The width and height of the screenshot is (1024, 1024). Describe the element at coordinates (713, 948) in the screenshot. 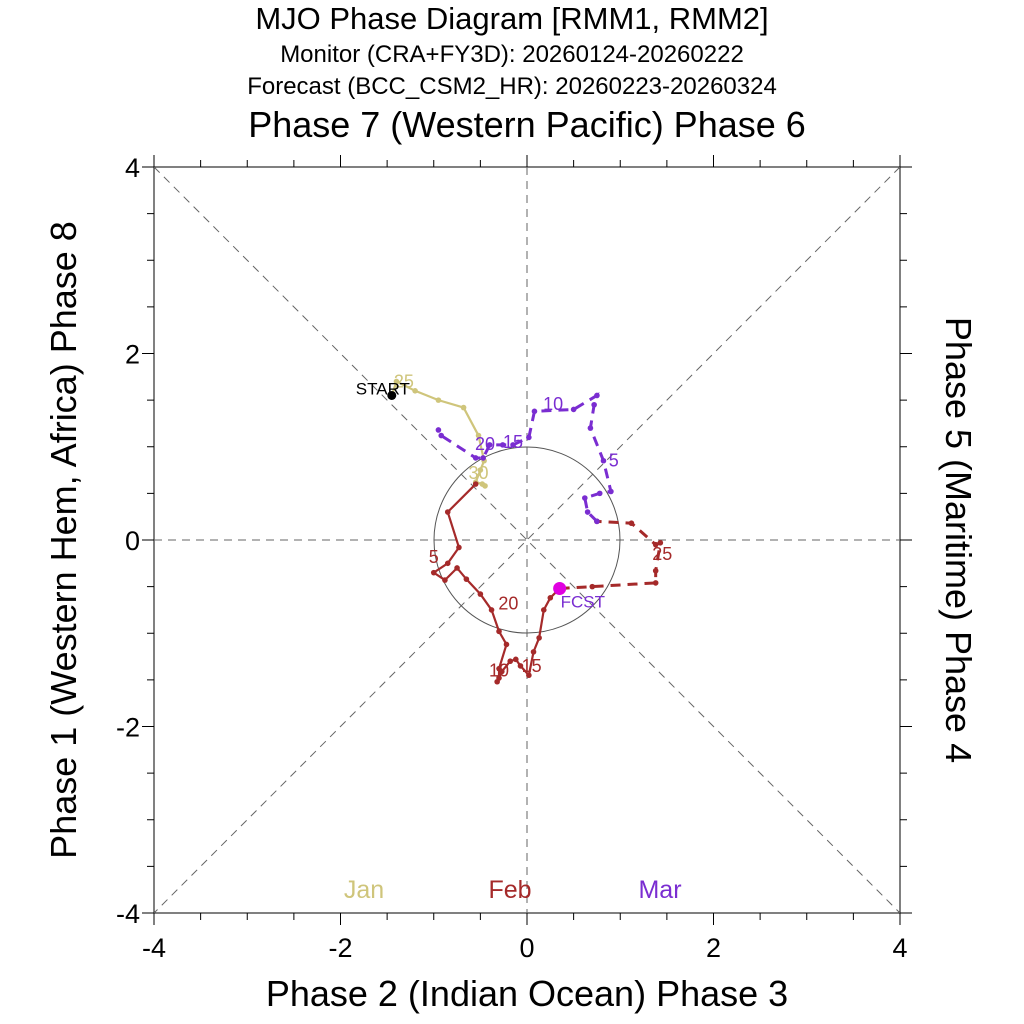

I see `x-tick-label: 2` at that location.